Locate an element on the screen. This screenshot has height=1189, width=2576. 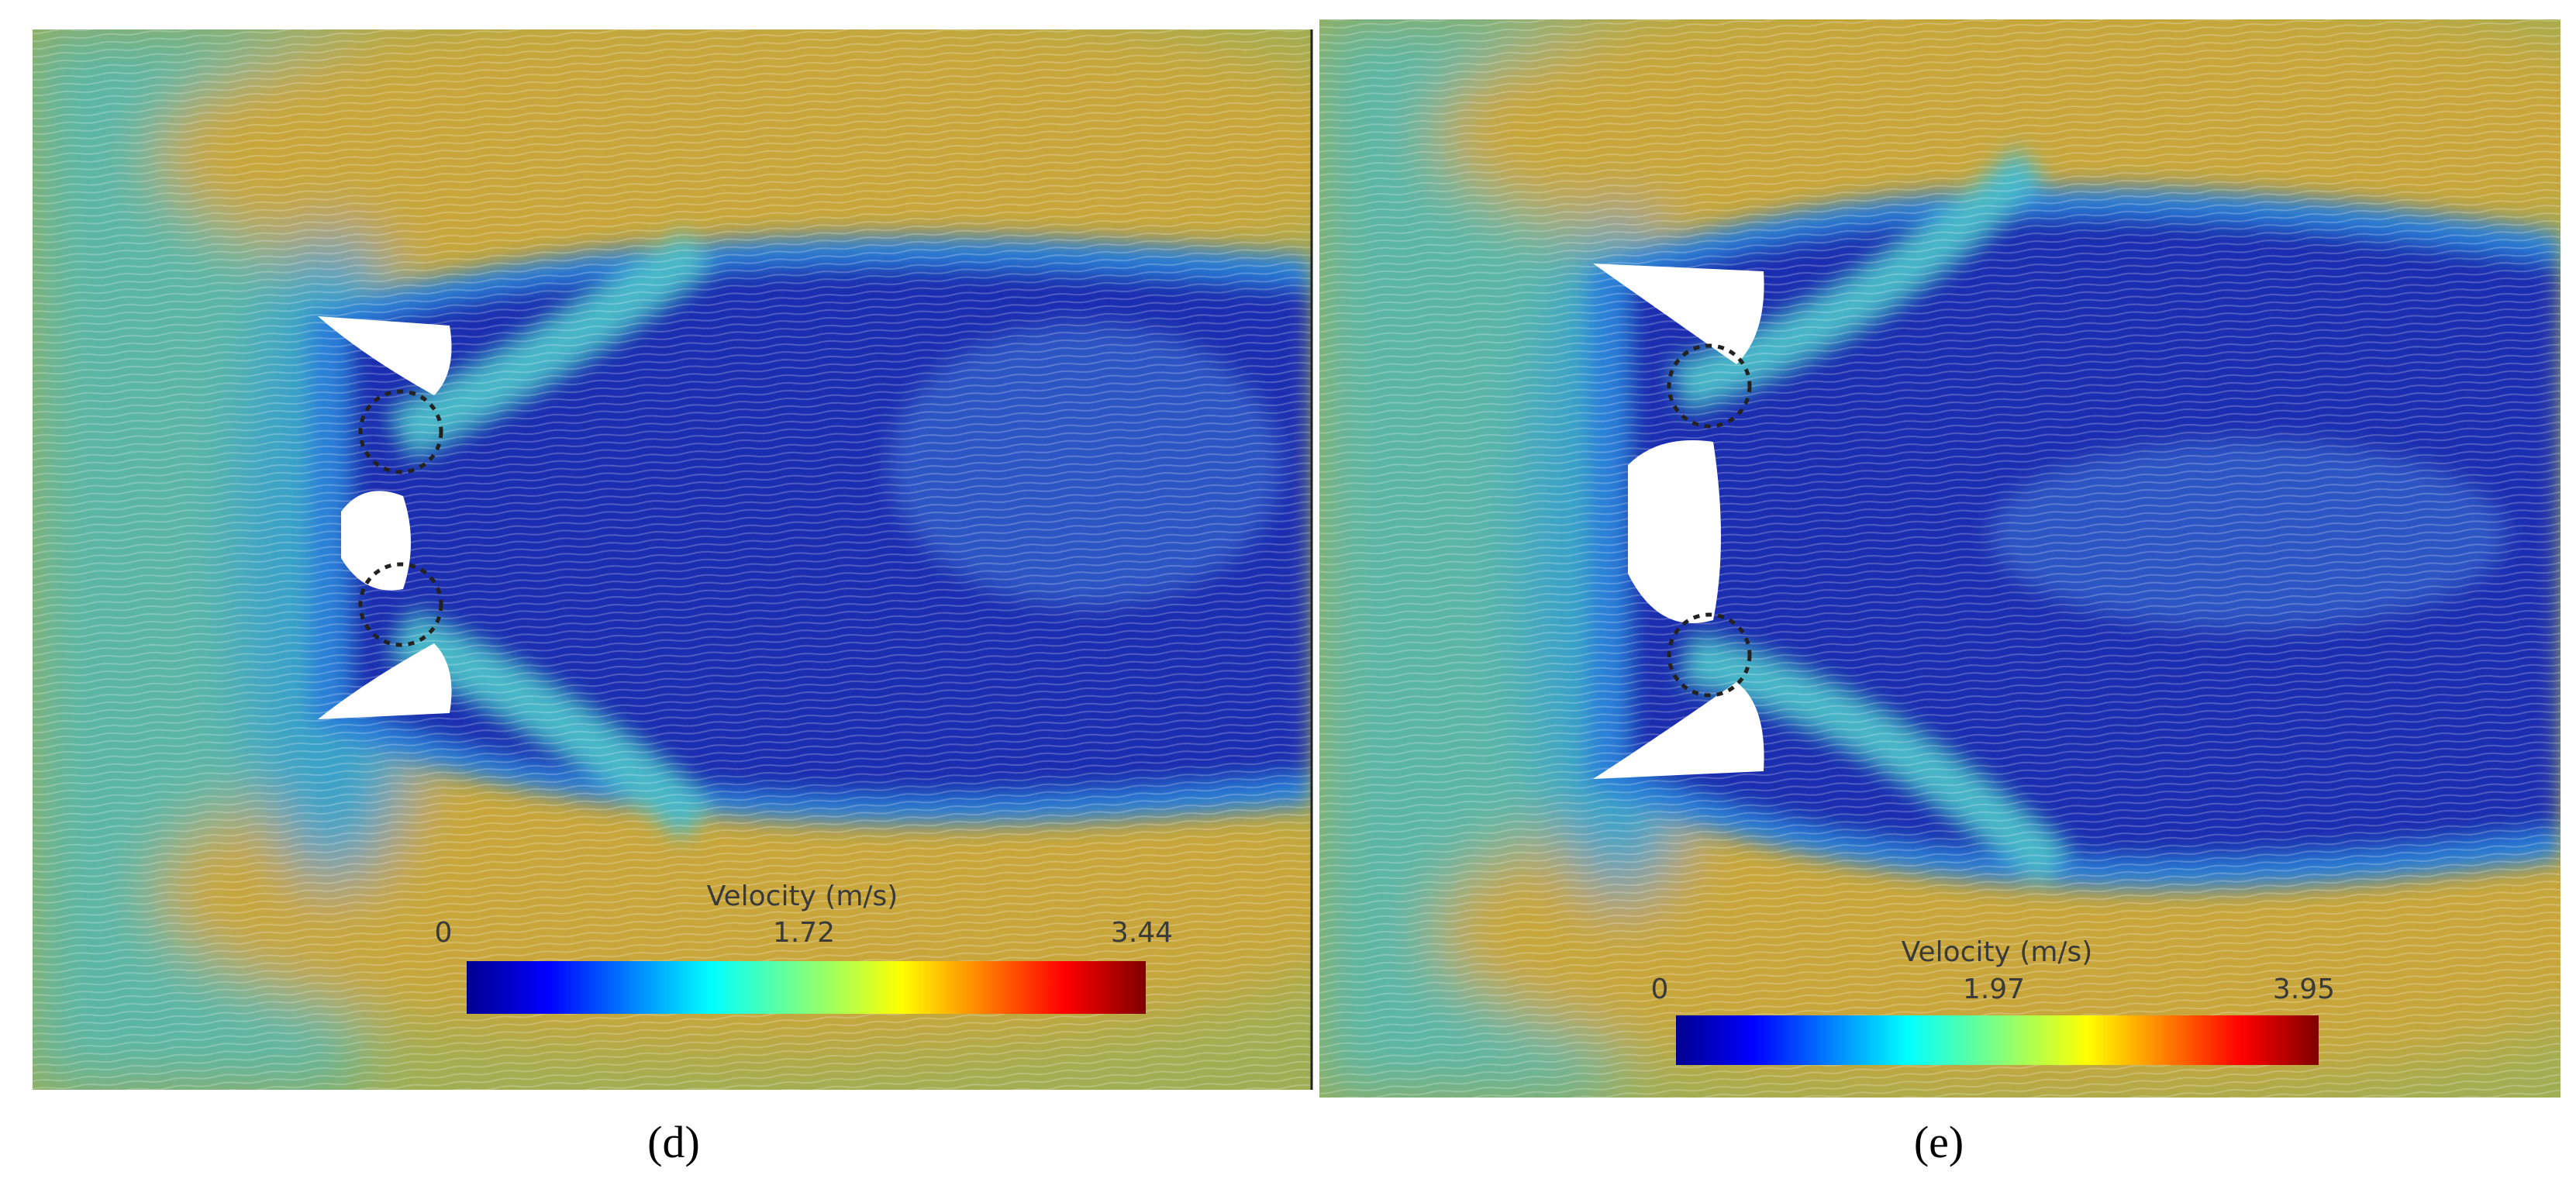
colorbar-tick: 1.72 is located at coordinates (804, 933).